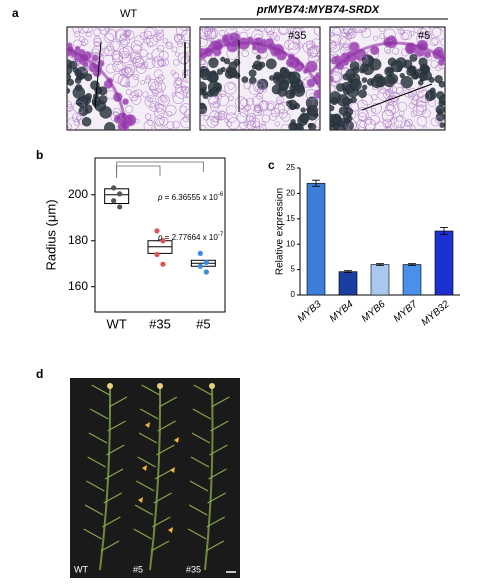 The width and height of the screenshot is (490, 585). What do you see at coordinates (212, 386) in the screenshot?
I see `flower` at bounding box center [212, 386].